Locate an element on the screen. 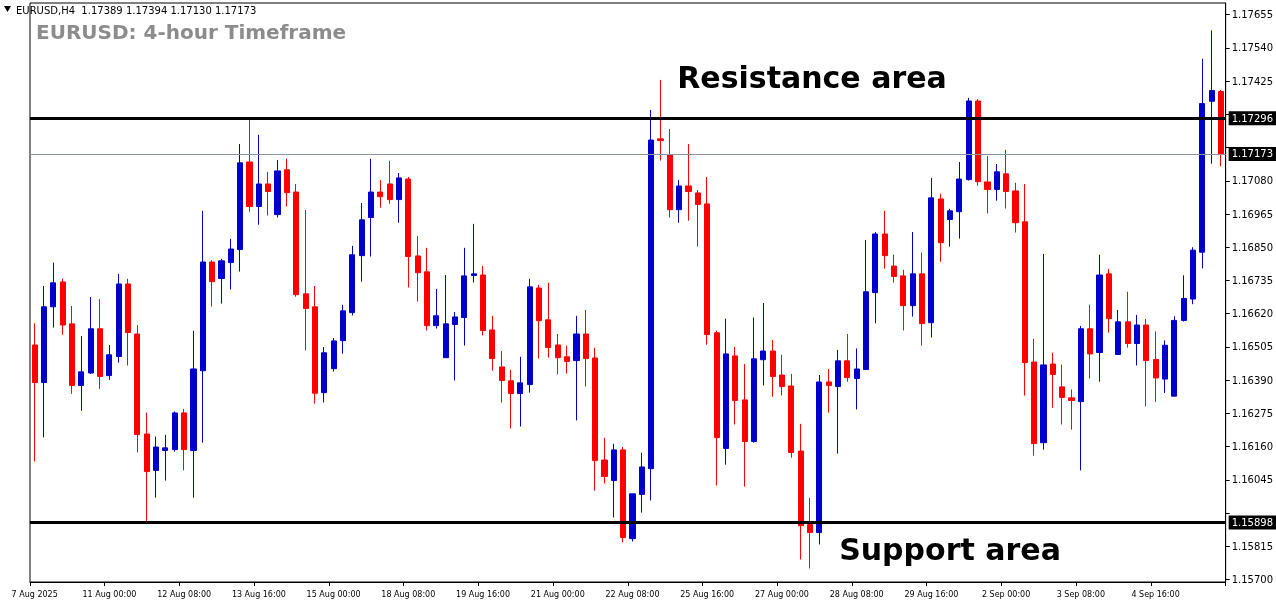 This screenshot has width=1276, height=604. annotation: Support area is located at coordinates (950, 549).